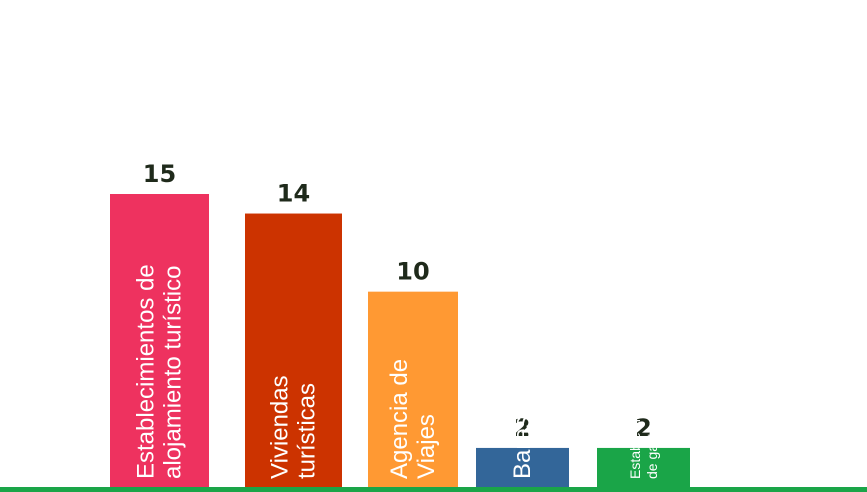 Image resolution: width=867 pixels, height=492 pixels. I want to click on category-label-5-line-1: Establecimientos, so click(635, 426).